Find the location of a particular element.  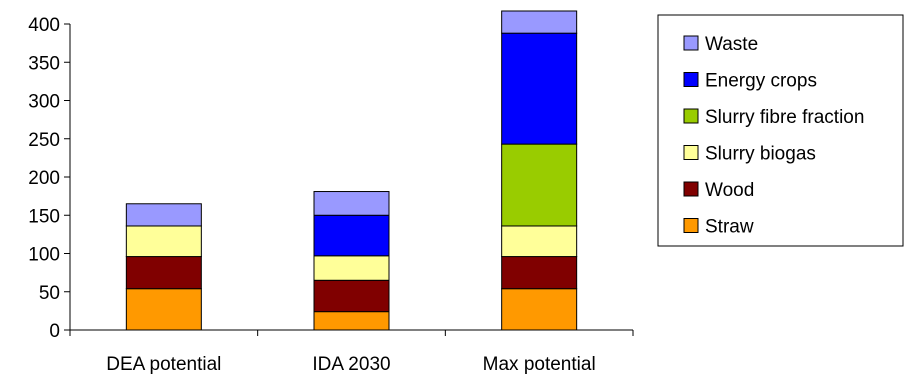

y-tick-label: 350 is located at coordinates (44, 63).